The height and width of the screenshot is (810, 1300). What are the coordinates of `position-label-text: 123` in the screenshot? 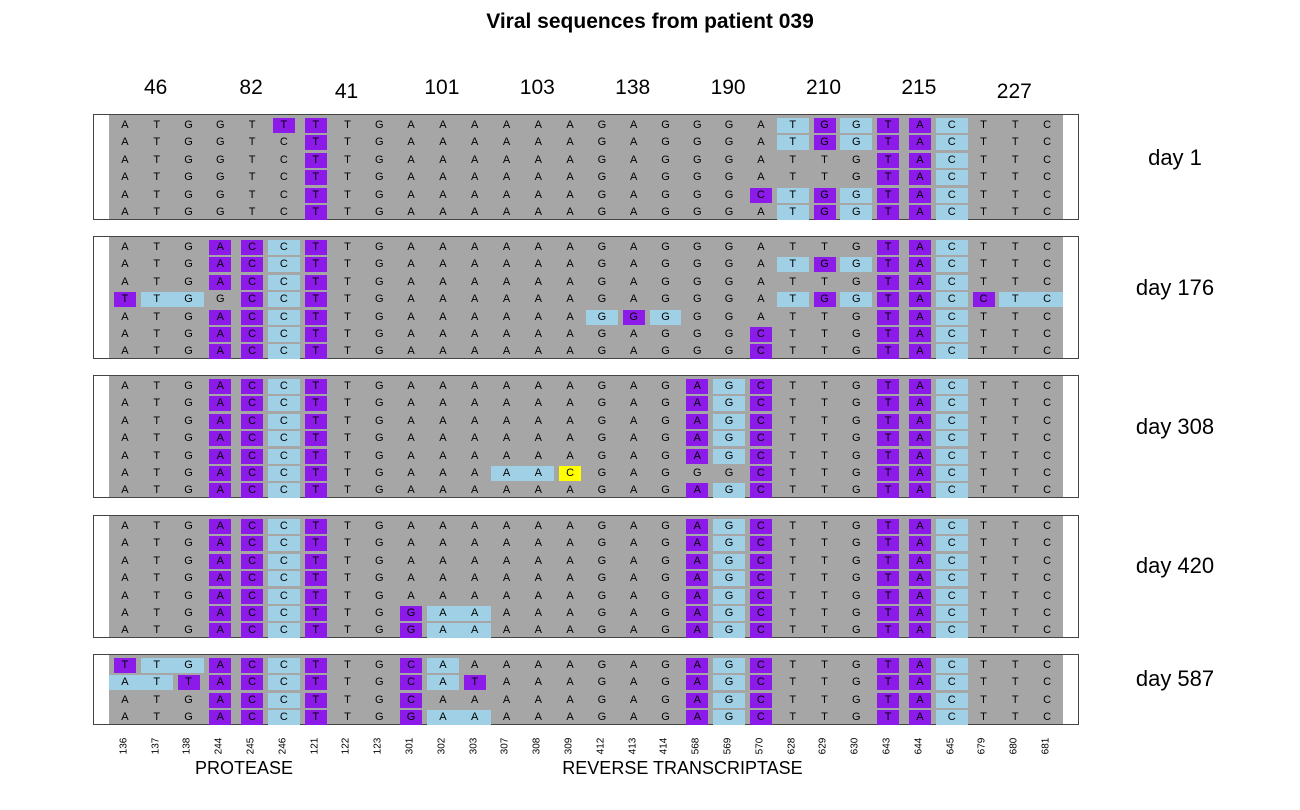 It's located at (378, 746).